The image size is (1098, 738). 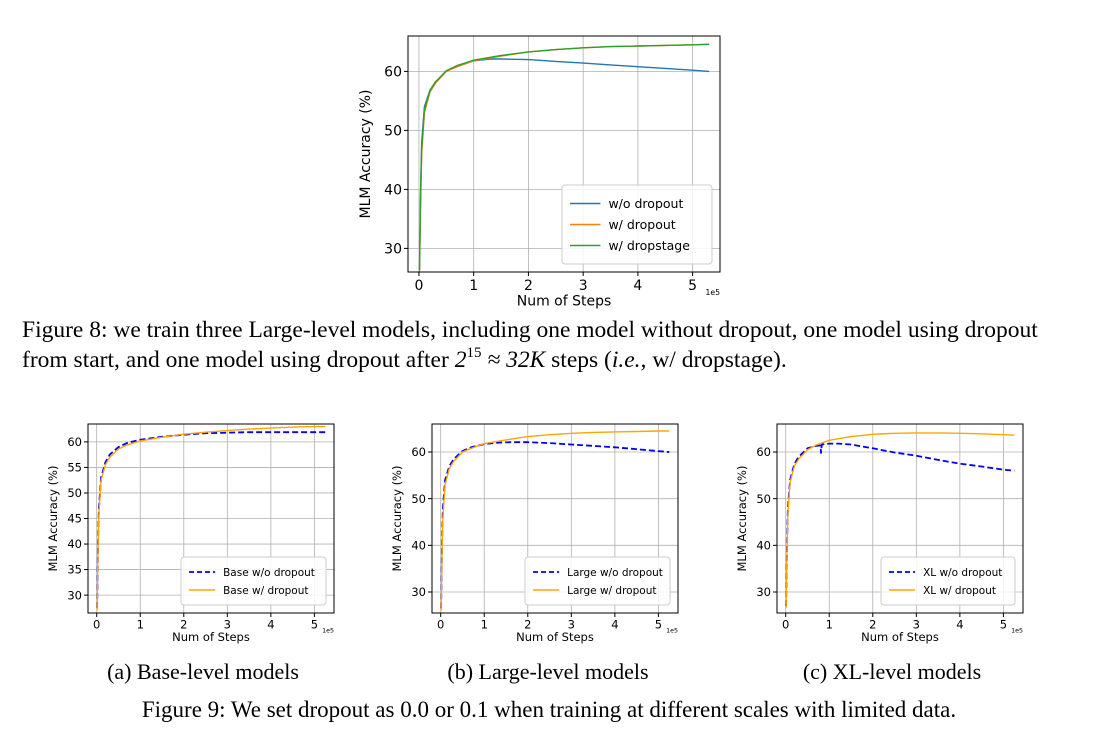 I want to click on figure-8-caption-text-3: w/ dropstage)., so click(x=719, y=360).